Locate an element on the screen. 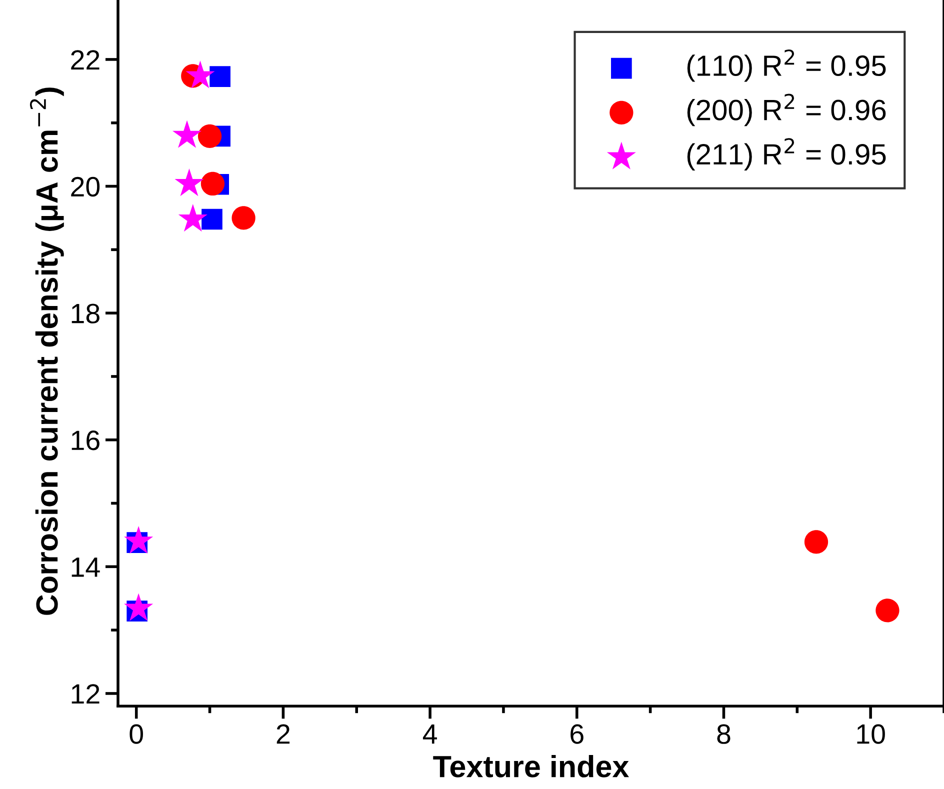  x-tick-label: 8 is located at coordinates (723, 734).